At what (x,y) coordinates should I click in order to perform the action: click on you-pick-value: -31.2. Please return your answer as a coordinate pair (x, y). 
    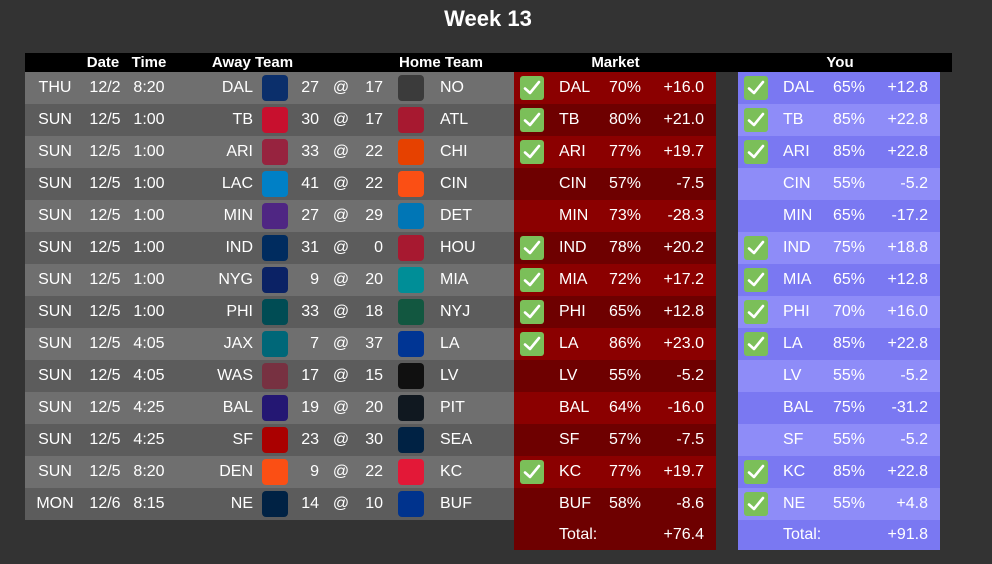
    Looking at the image, I should click on (909, 407).